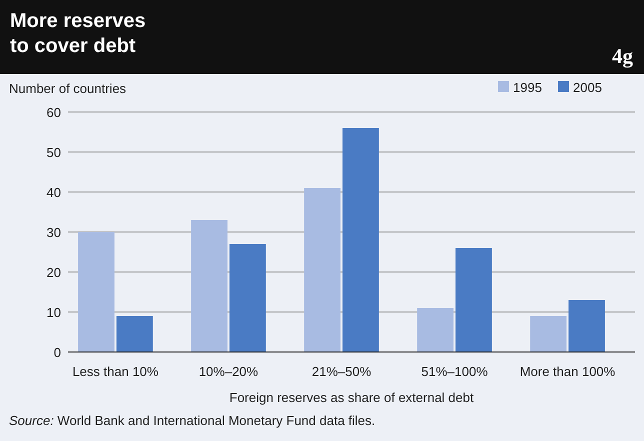 This screenshot has width=644, height=441. What do you see at coordinates (78, 33) in the screenshot?
I see `chart-title: More reserves to cover debt` at bounding box center [78, 33].